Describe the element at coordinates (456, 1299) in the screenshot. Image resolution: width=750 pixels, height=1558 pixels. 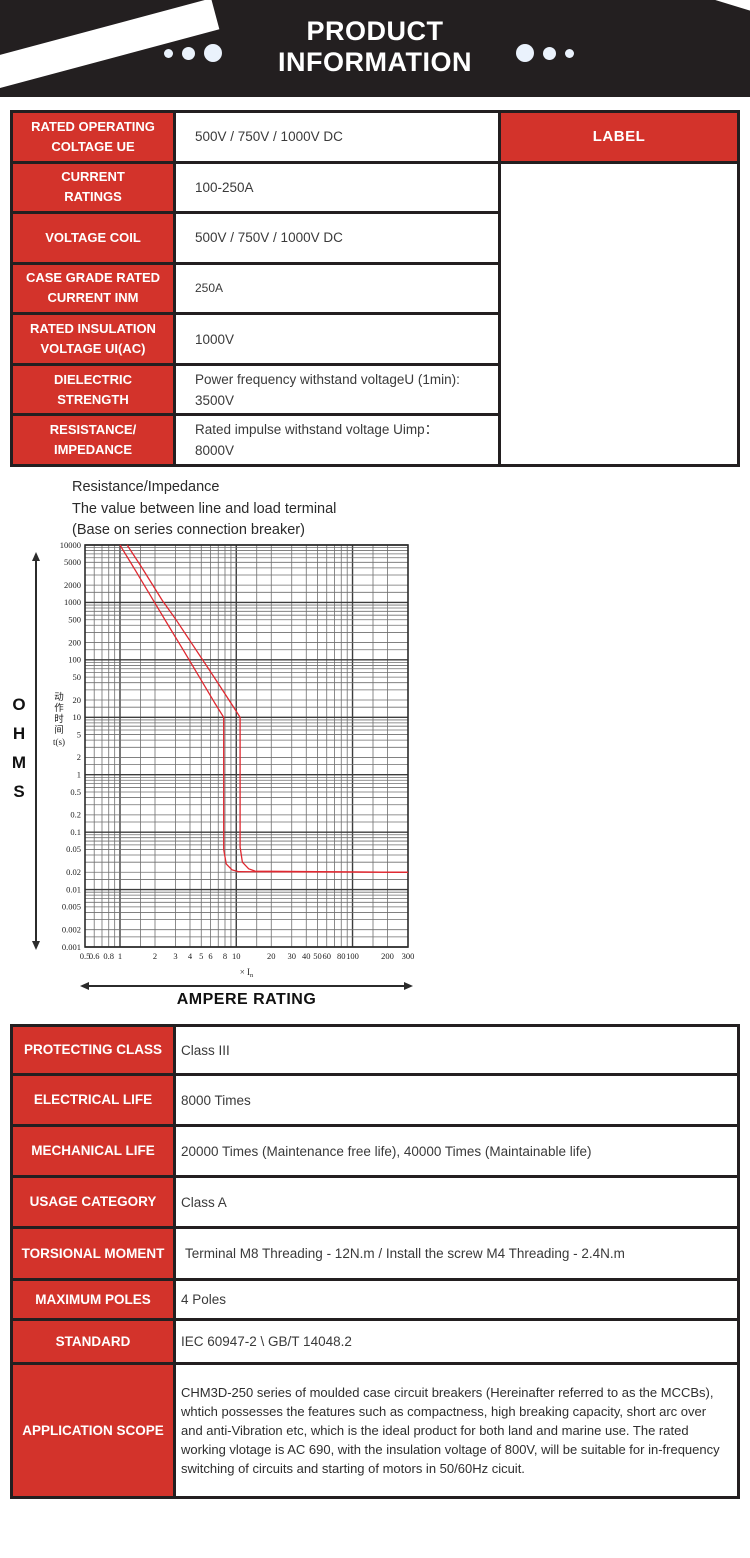
I see `rating-value: 4 Poles` at that location.